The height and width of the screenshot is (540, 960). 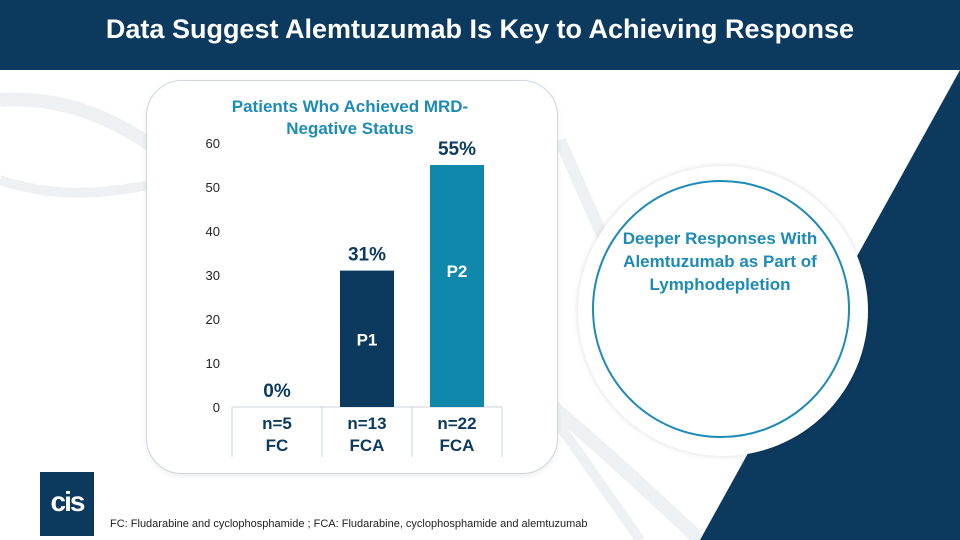 What do you see at coordinates (216, 407) in the screenshot?
I see `y-tick-label-0: 0` at bounding box center [216, 407].